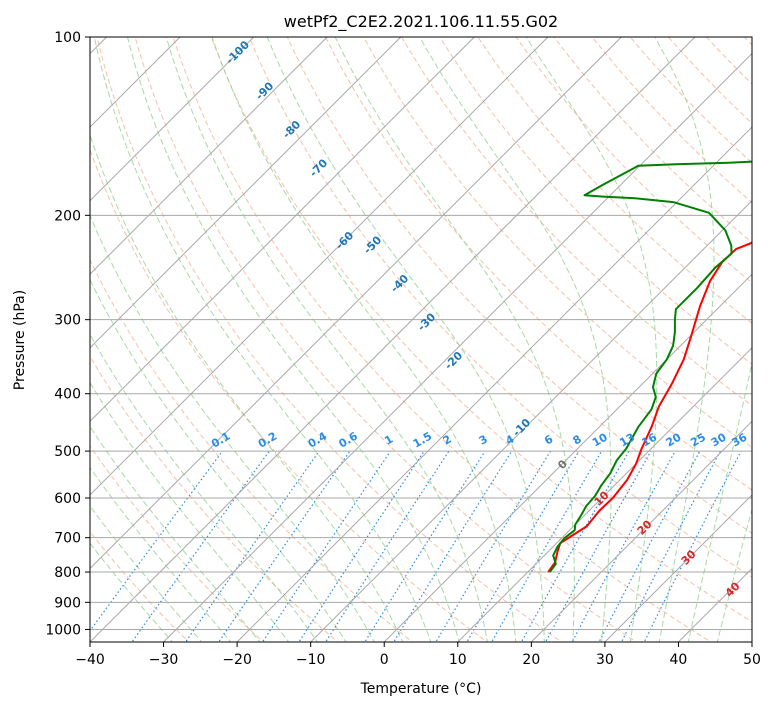  What do you see at coordinates (67, 499) in the screenshot?
I see `y-tick-label: 600` at bounding box center [67, 499].